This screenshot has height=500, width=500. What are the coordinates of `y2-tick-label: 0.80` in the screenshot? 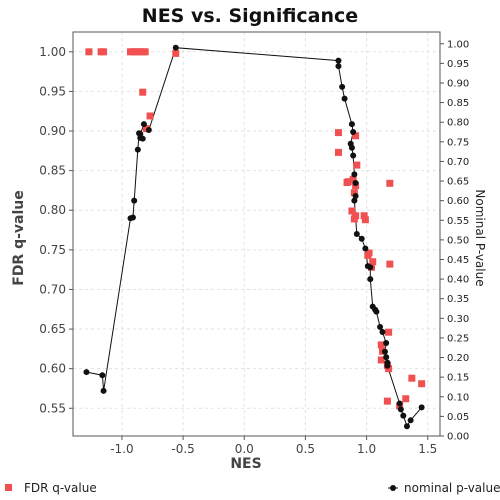 It's located at (458, 123).